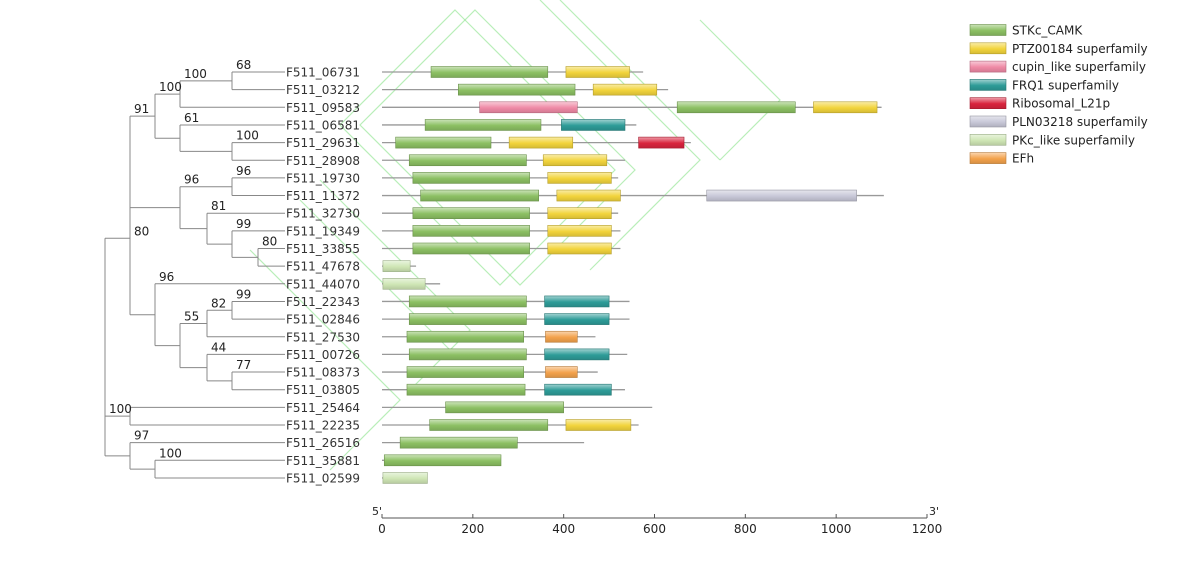 The height and width of the screenshot is (568, 1200). What do you see at coordinates (1065, 85) in the screenshot?
I see `legend-label: FRQ1 superfamily` at bounding box center [1065, 85].